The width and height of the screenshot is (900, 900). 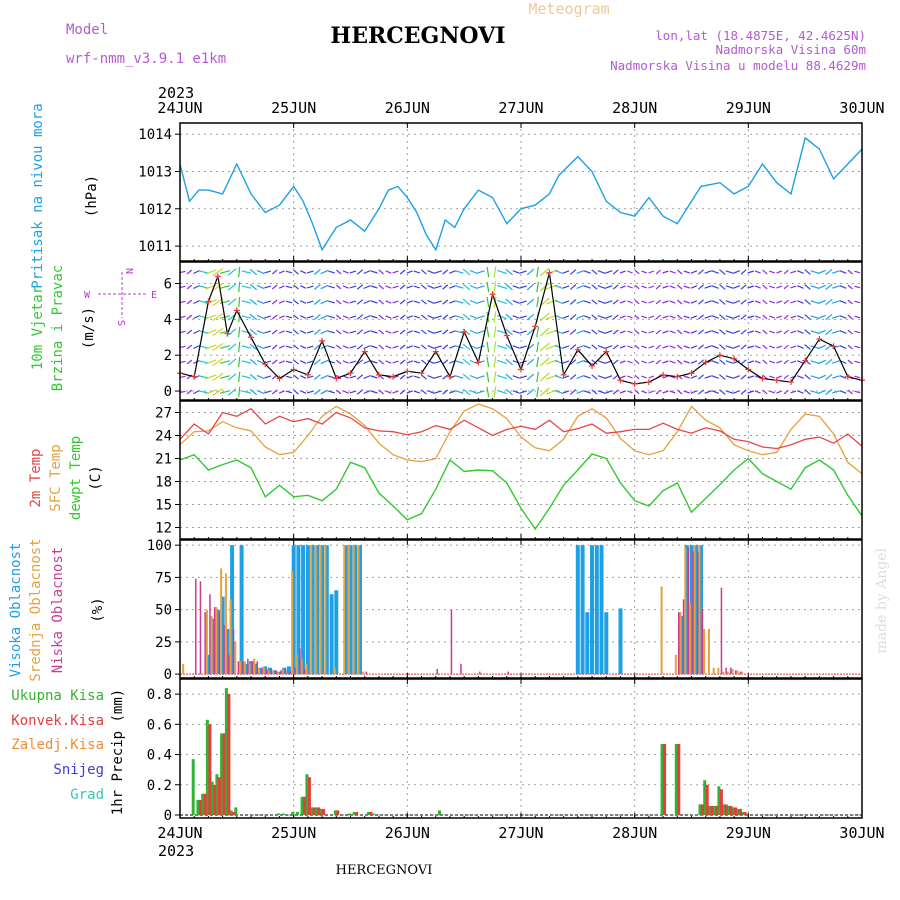 What do you see at coordinates (98, 609) in the screenshot?
I see `cloud-unit: (%)` at bounding box center [98, 609].